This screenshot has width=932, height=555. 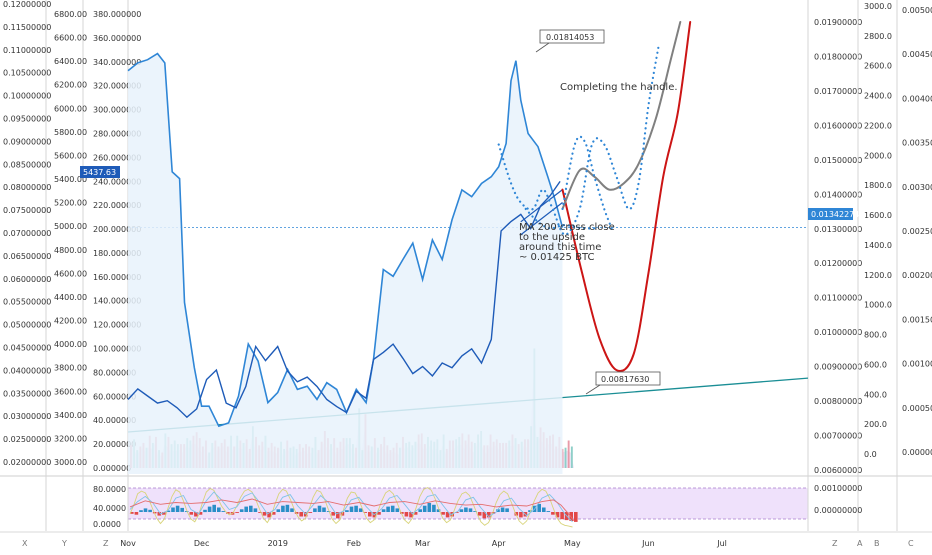 What do you see at coordinates (878, 66) in the screenshot?
I see `axis5-tick-label: 2600.0` at bounding box center [878, 66].